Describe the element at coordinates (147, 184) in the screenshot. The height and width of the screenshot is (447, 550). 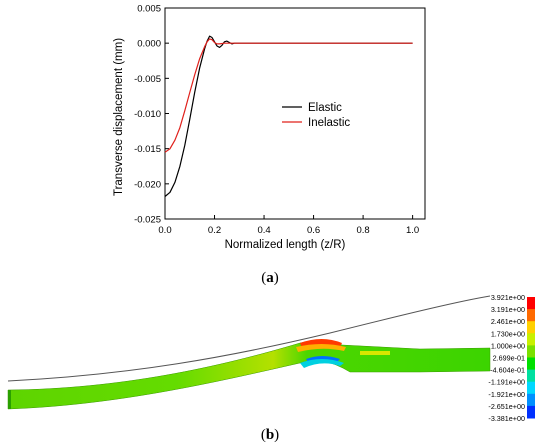
I see `y-tick-label: -0.020` at that location.